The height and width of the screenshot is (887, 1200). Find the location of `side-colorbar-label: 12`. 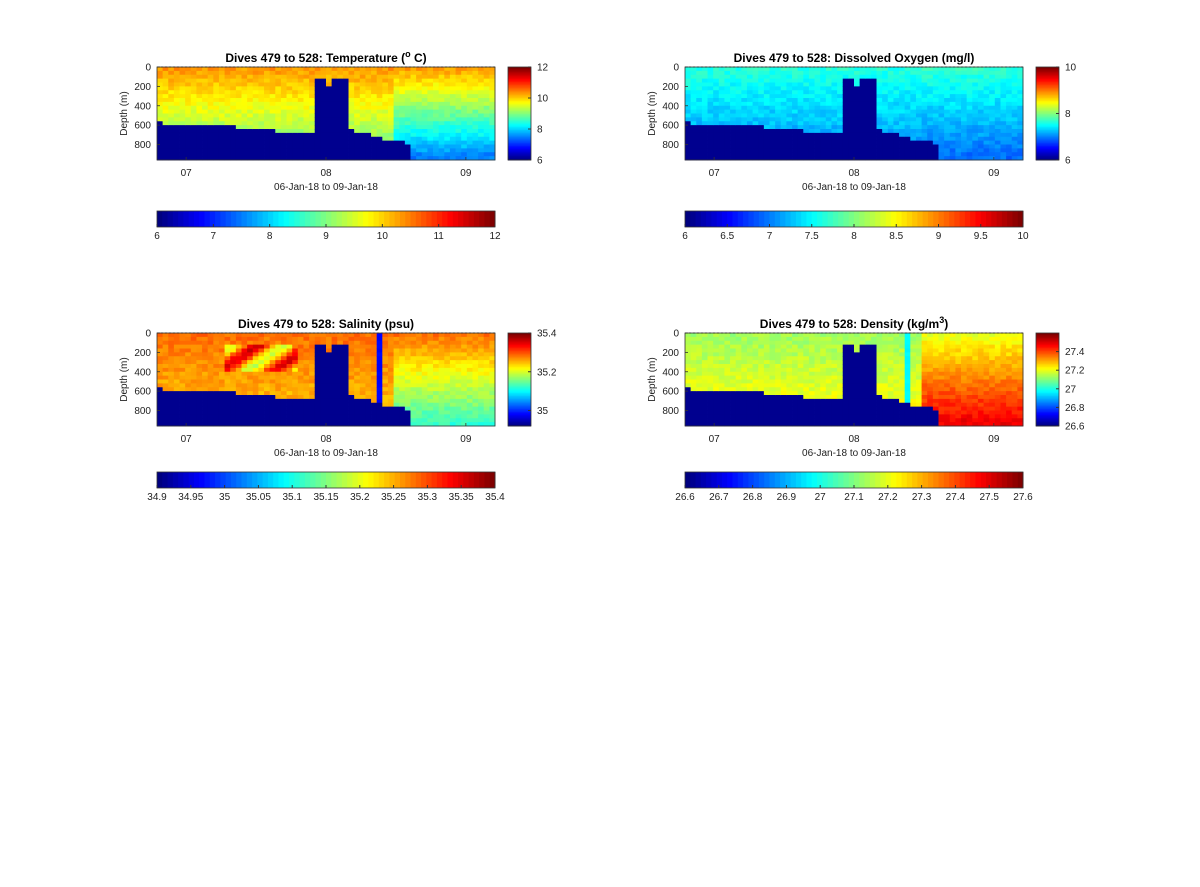

side-colorbar-label: 12 is located at coordinates (543, 68).